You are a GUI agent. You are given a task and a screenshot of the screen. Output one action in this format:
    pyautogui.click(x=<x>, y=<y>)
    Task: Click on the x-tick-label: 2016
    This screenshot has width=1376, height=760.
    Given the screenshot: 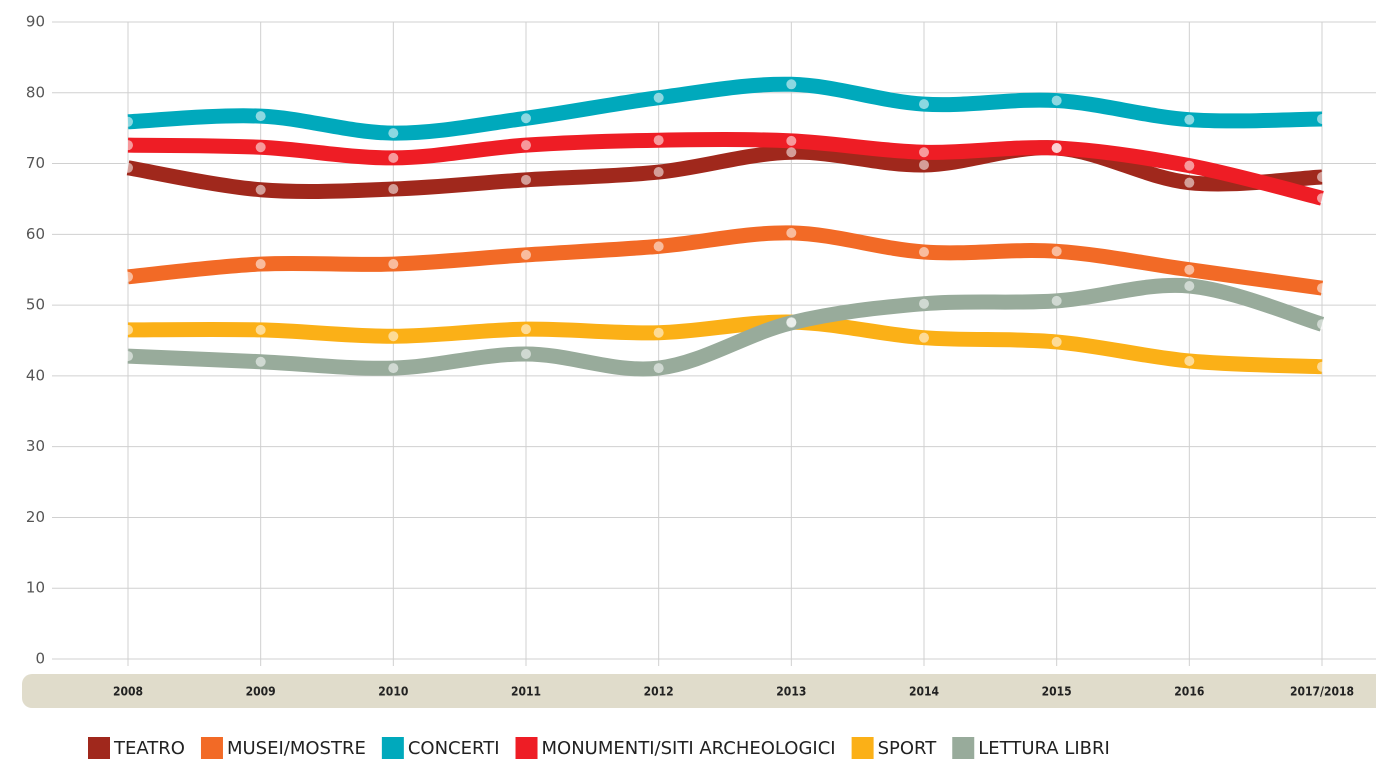 What is the action you would take?
    pyautogui.click(x=1189, y=692)
    